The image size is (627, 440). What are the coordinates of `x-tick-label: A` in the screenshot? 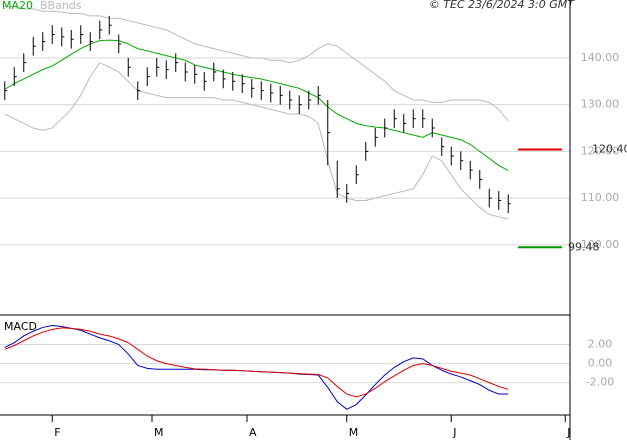 It's located at (253, 432).